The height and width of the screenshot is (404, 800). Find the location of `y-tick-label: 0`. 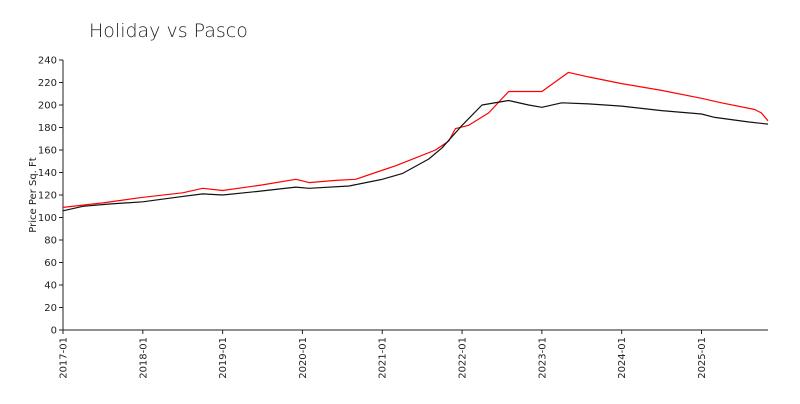

y-tick-label: 0 is located at coordinates (54, 331).